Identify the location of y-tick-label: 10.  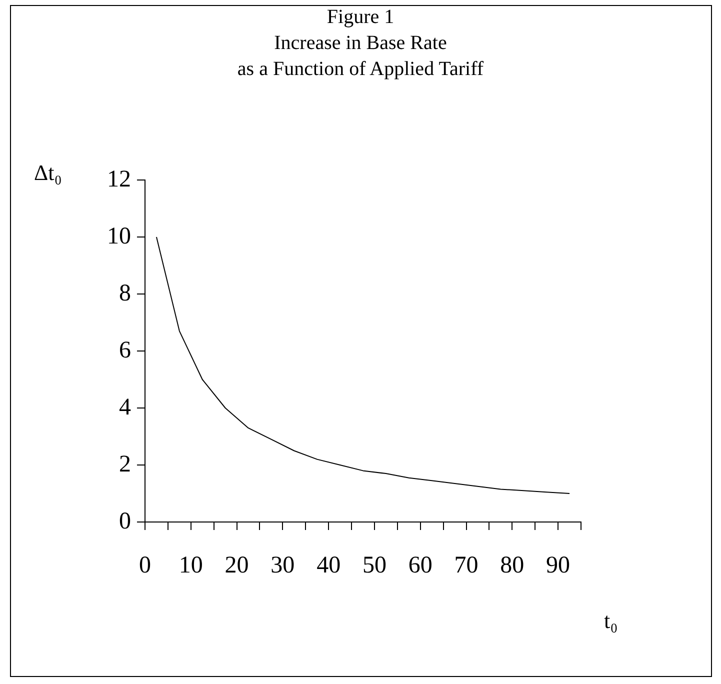
(119, 236).